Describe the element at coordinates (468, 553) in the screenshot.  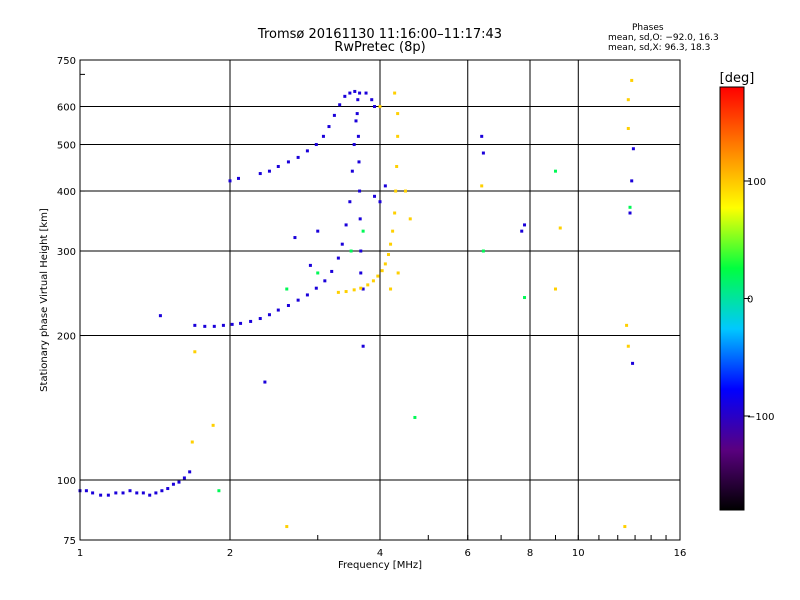
I see `x-tick-label: 6` at that location.